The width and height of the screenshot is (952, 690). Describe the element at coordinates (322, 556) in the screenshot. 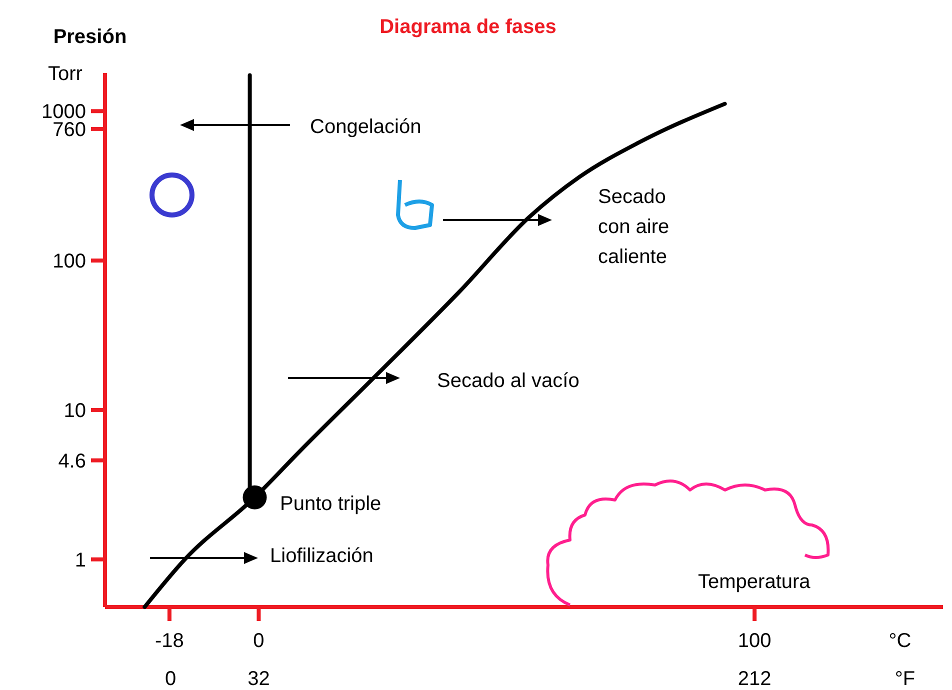

I see `annotation: Liofilización` at that location.